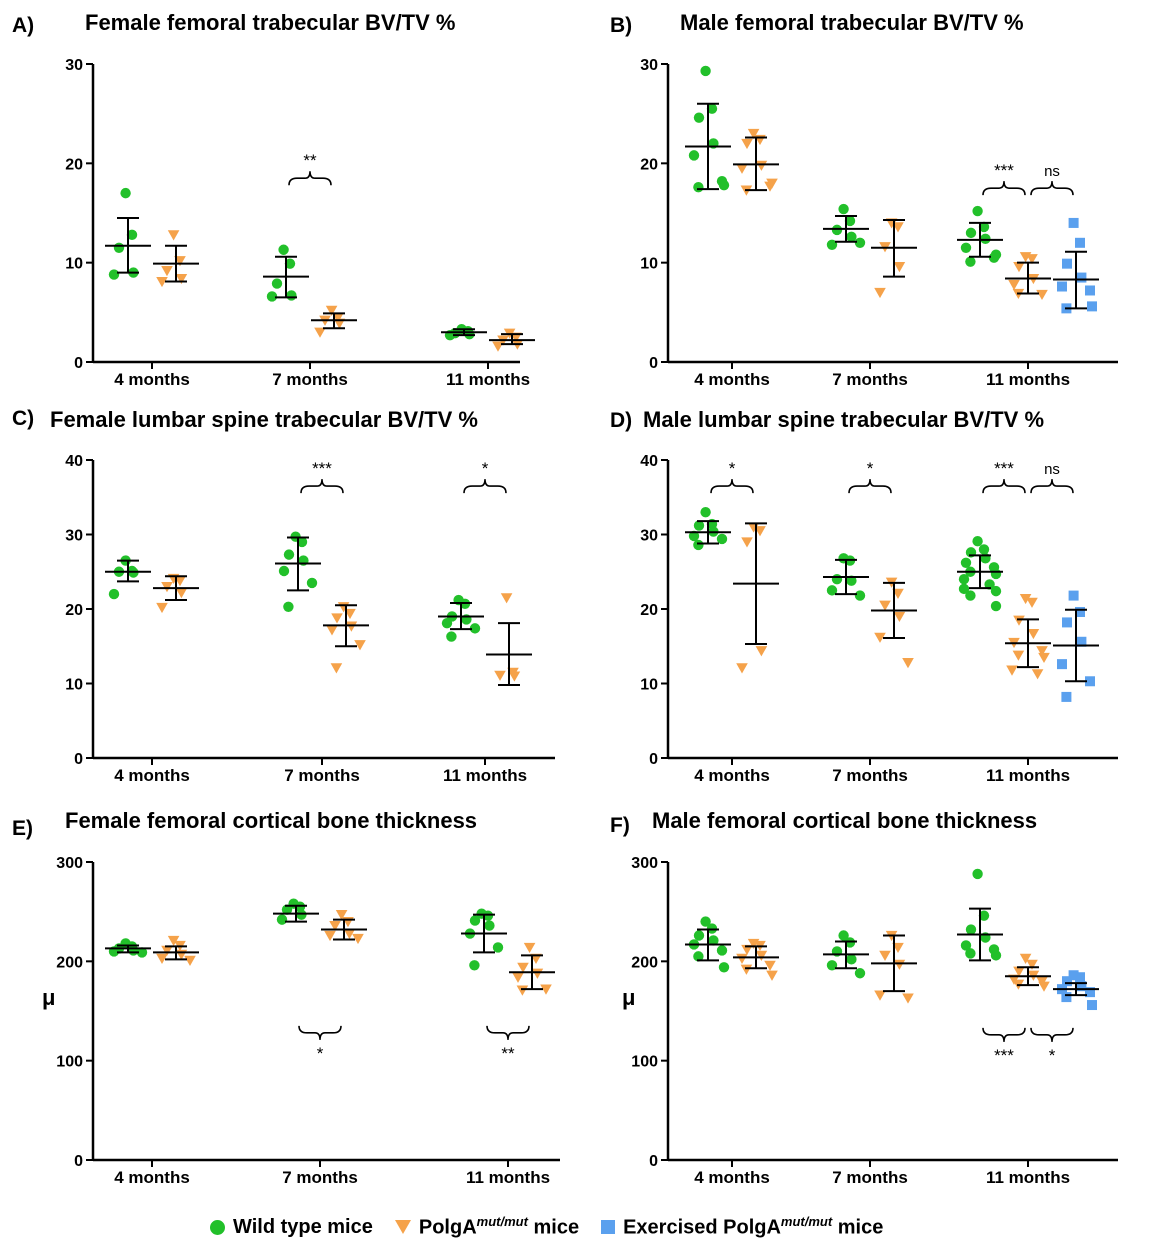  I want to click on legend-label-text: Exercised PolgA, so click(702, 1227).